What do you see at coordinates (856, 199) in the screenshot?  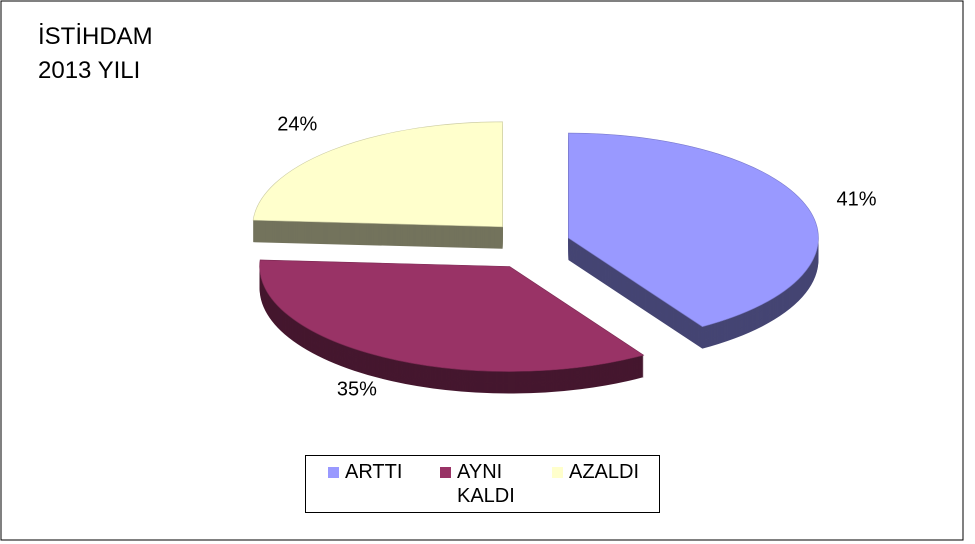 I see `data-label: 41%` at bounding box center [856, 199].